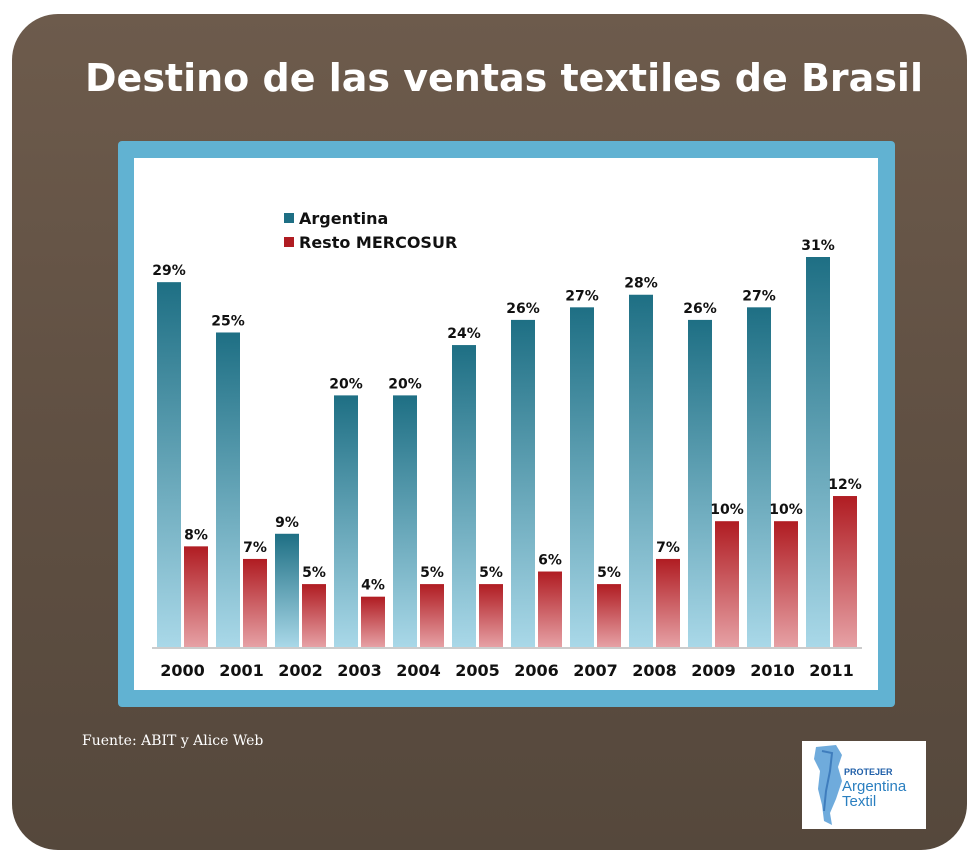 This screenshot has height=852, width=973. I want to click on bar-argentina-2005, so click(464, 496).